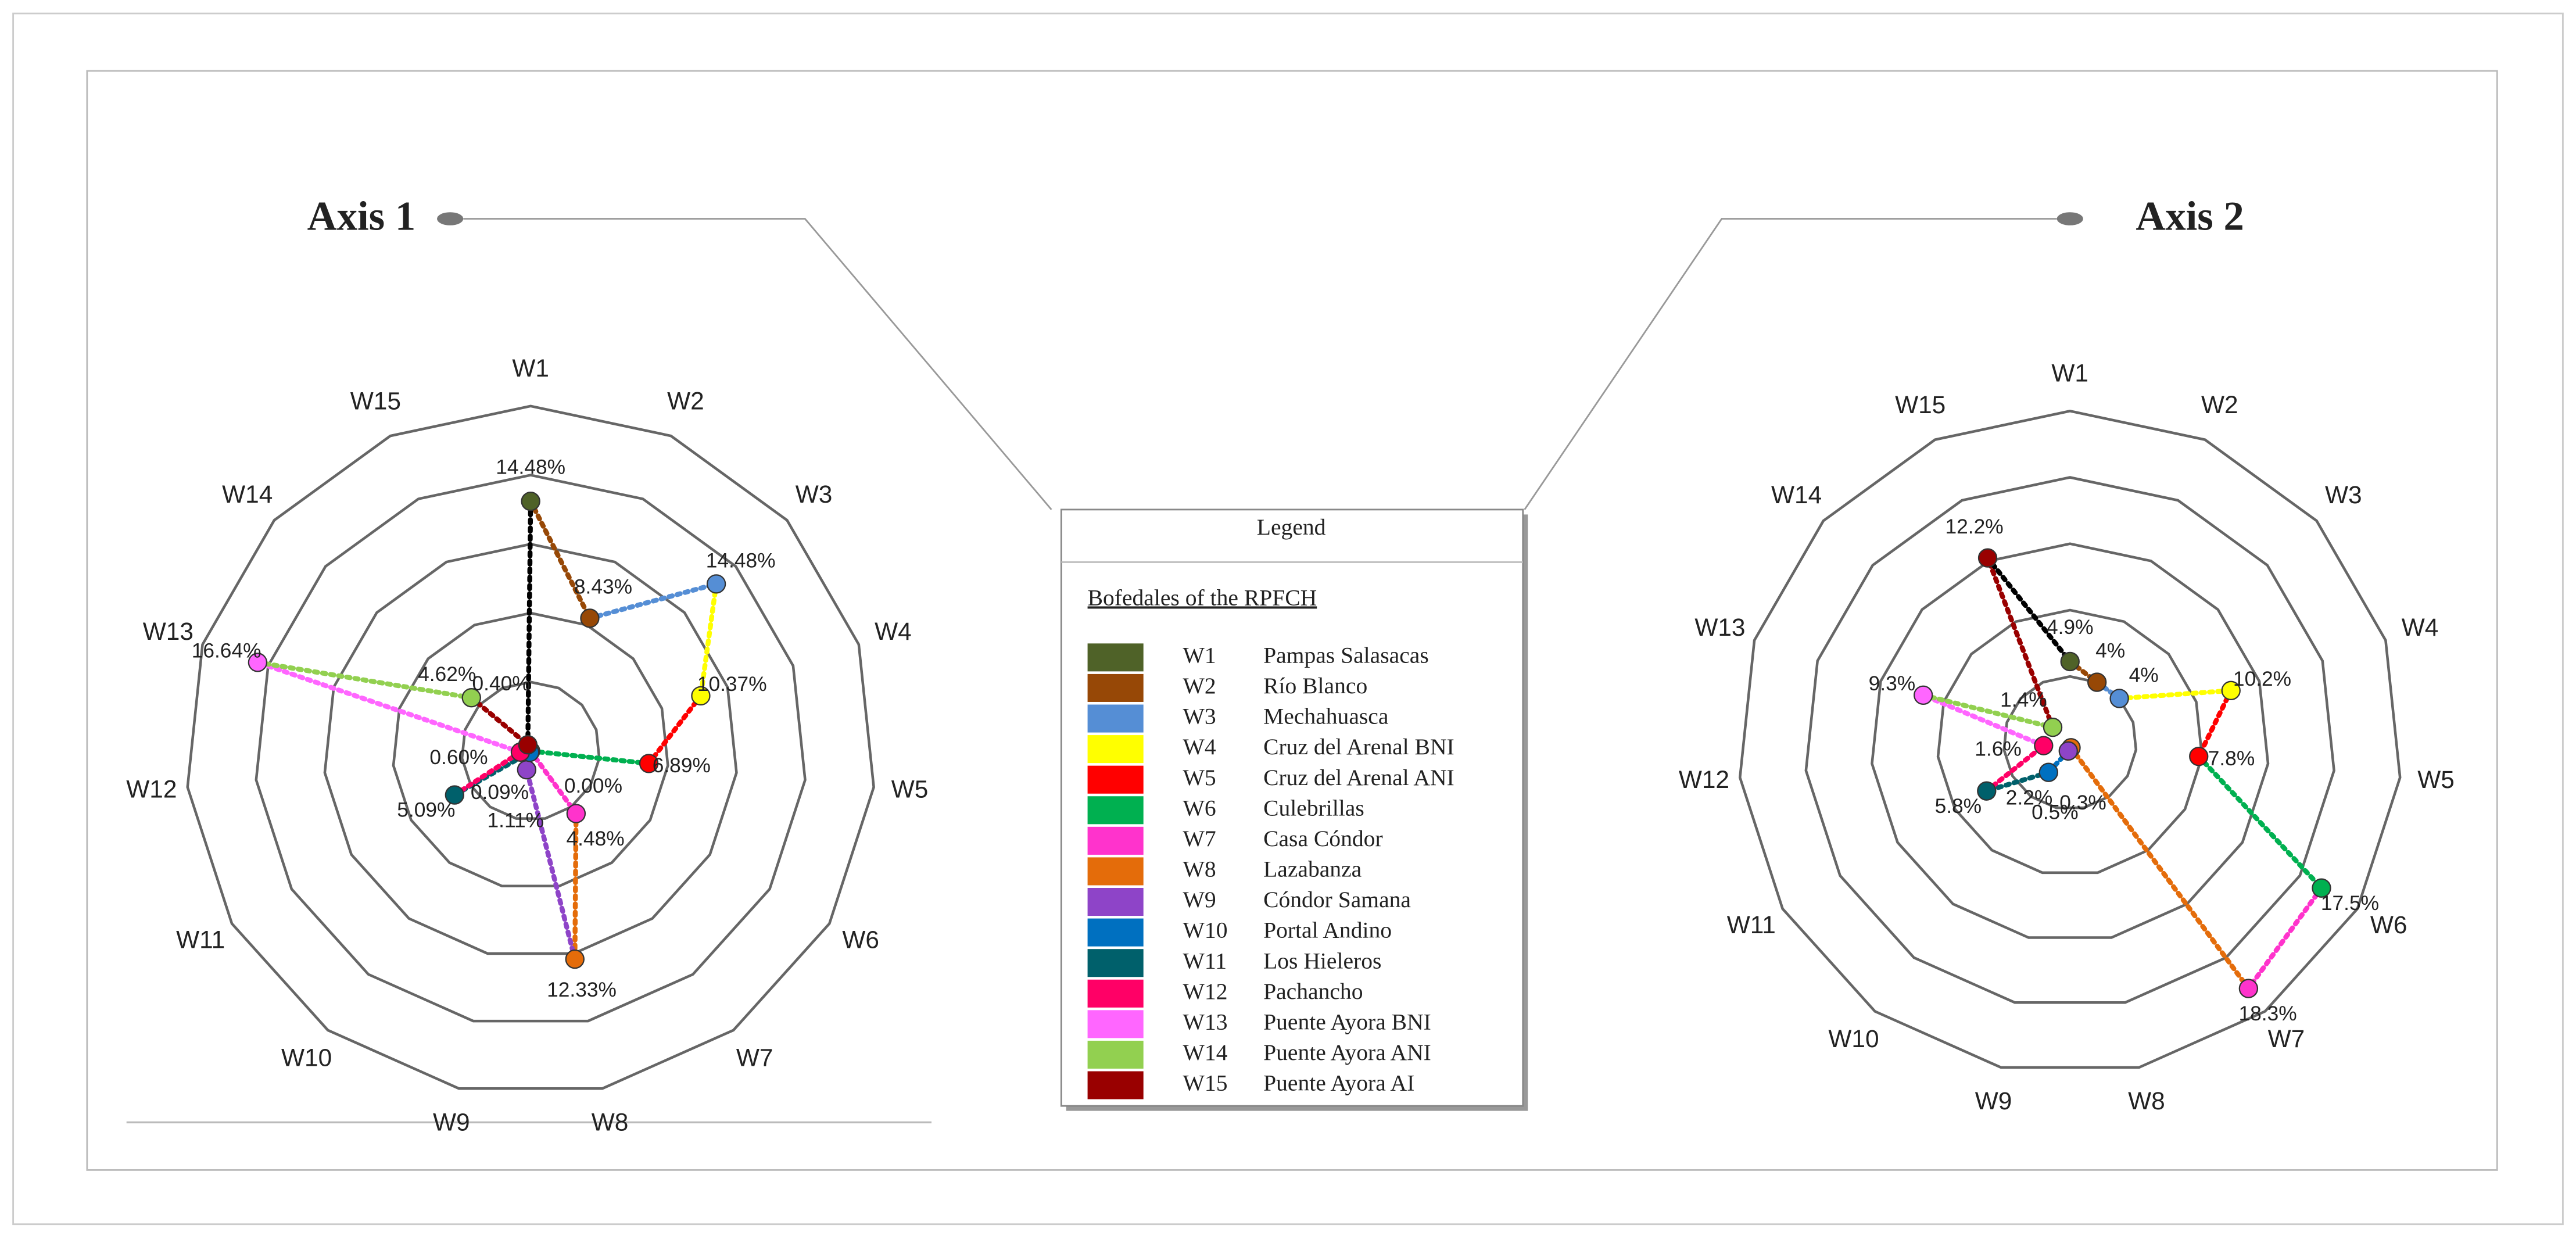 This screenshot has width=2576, height=1236. What do you see at coordinates (1199, 746) in the screenshot?
I see `legend-code: W4` at bounding box center [1199, 746].